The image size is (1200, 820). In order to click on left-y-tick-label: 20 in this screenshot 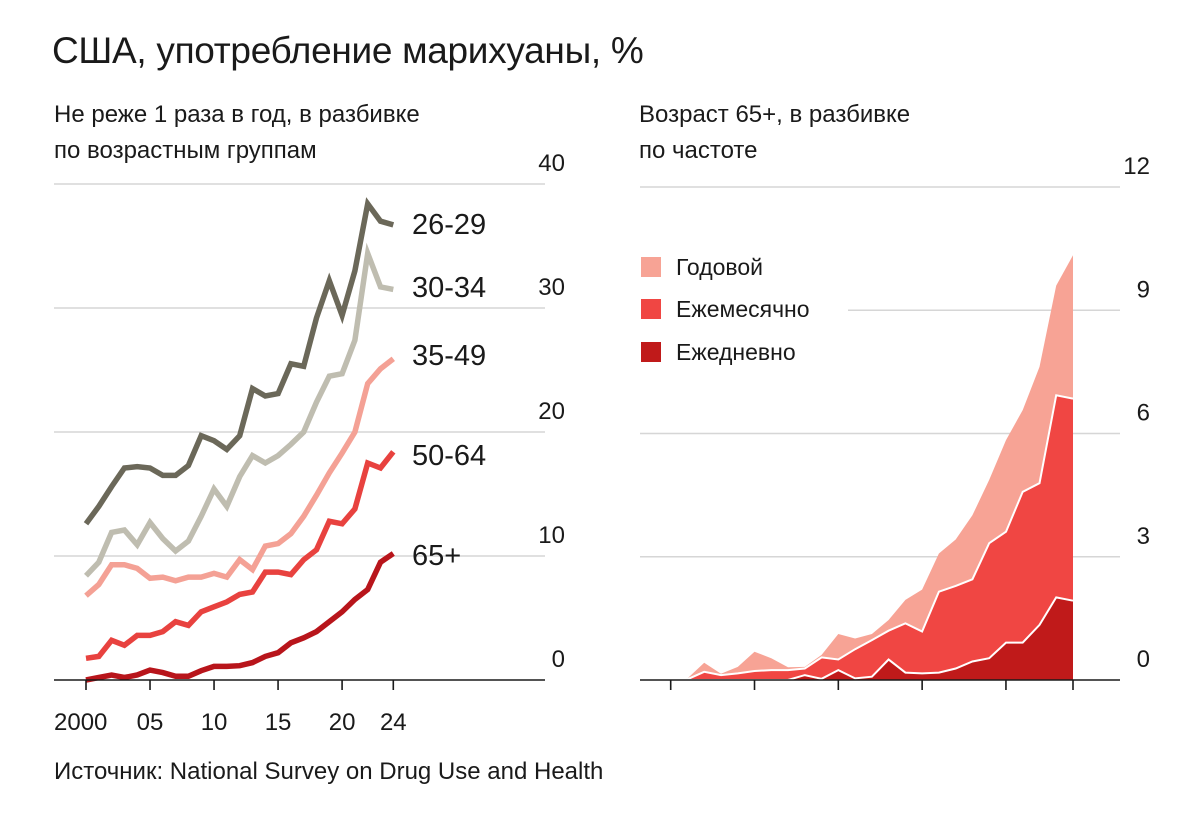, I will do `click(551, 411)`.